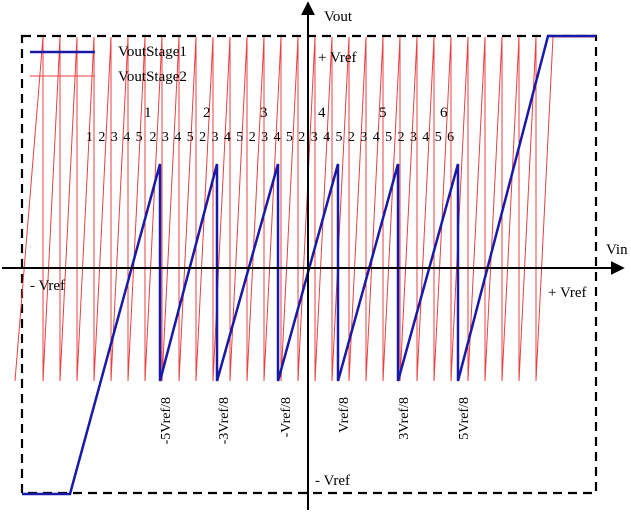  Describe the element at coordinates (89, 137) in the screenshot. I see `sub-label: 1` at that location.